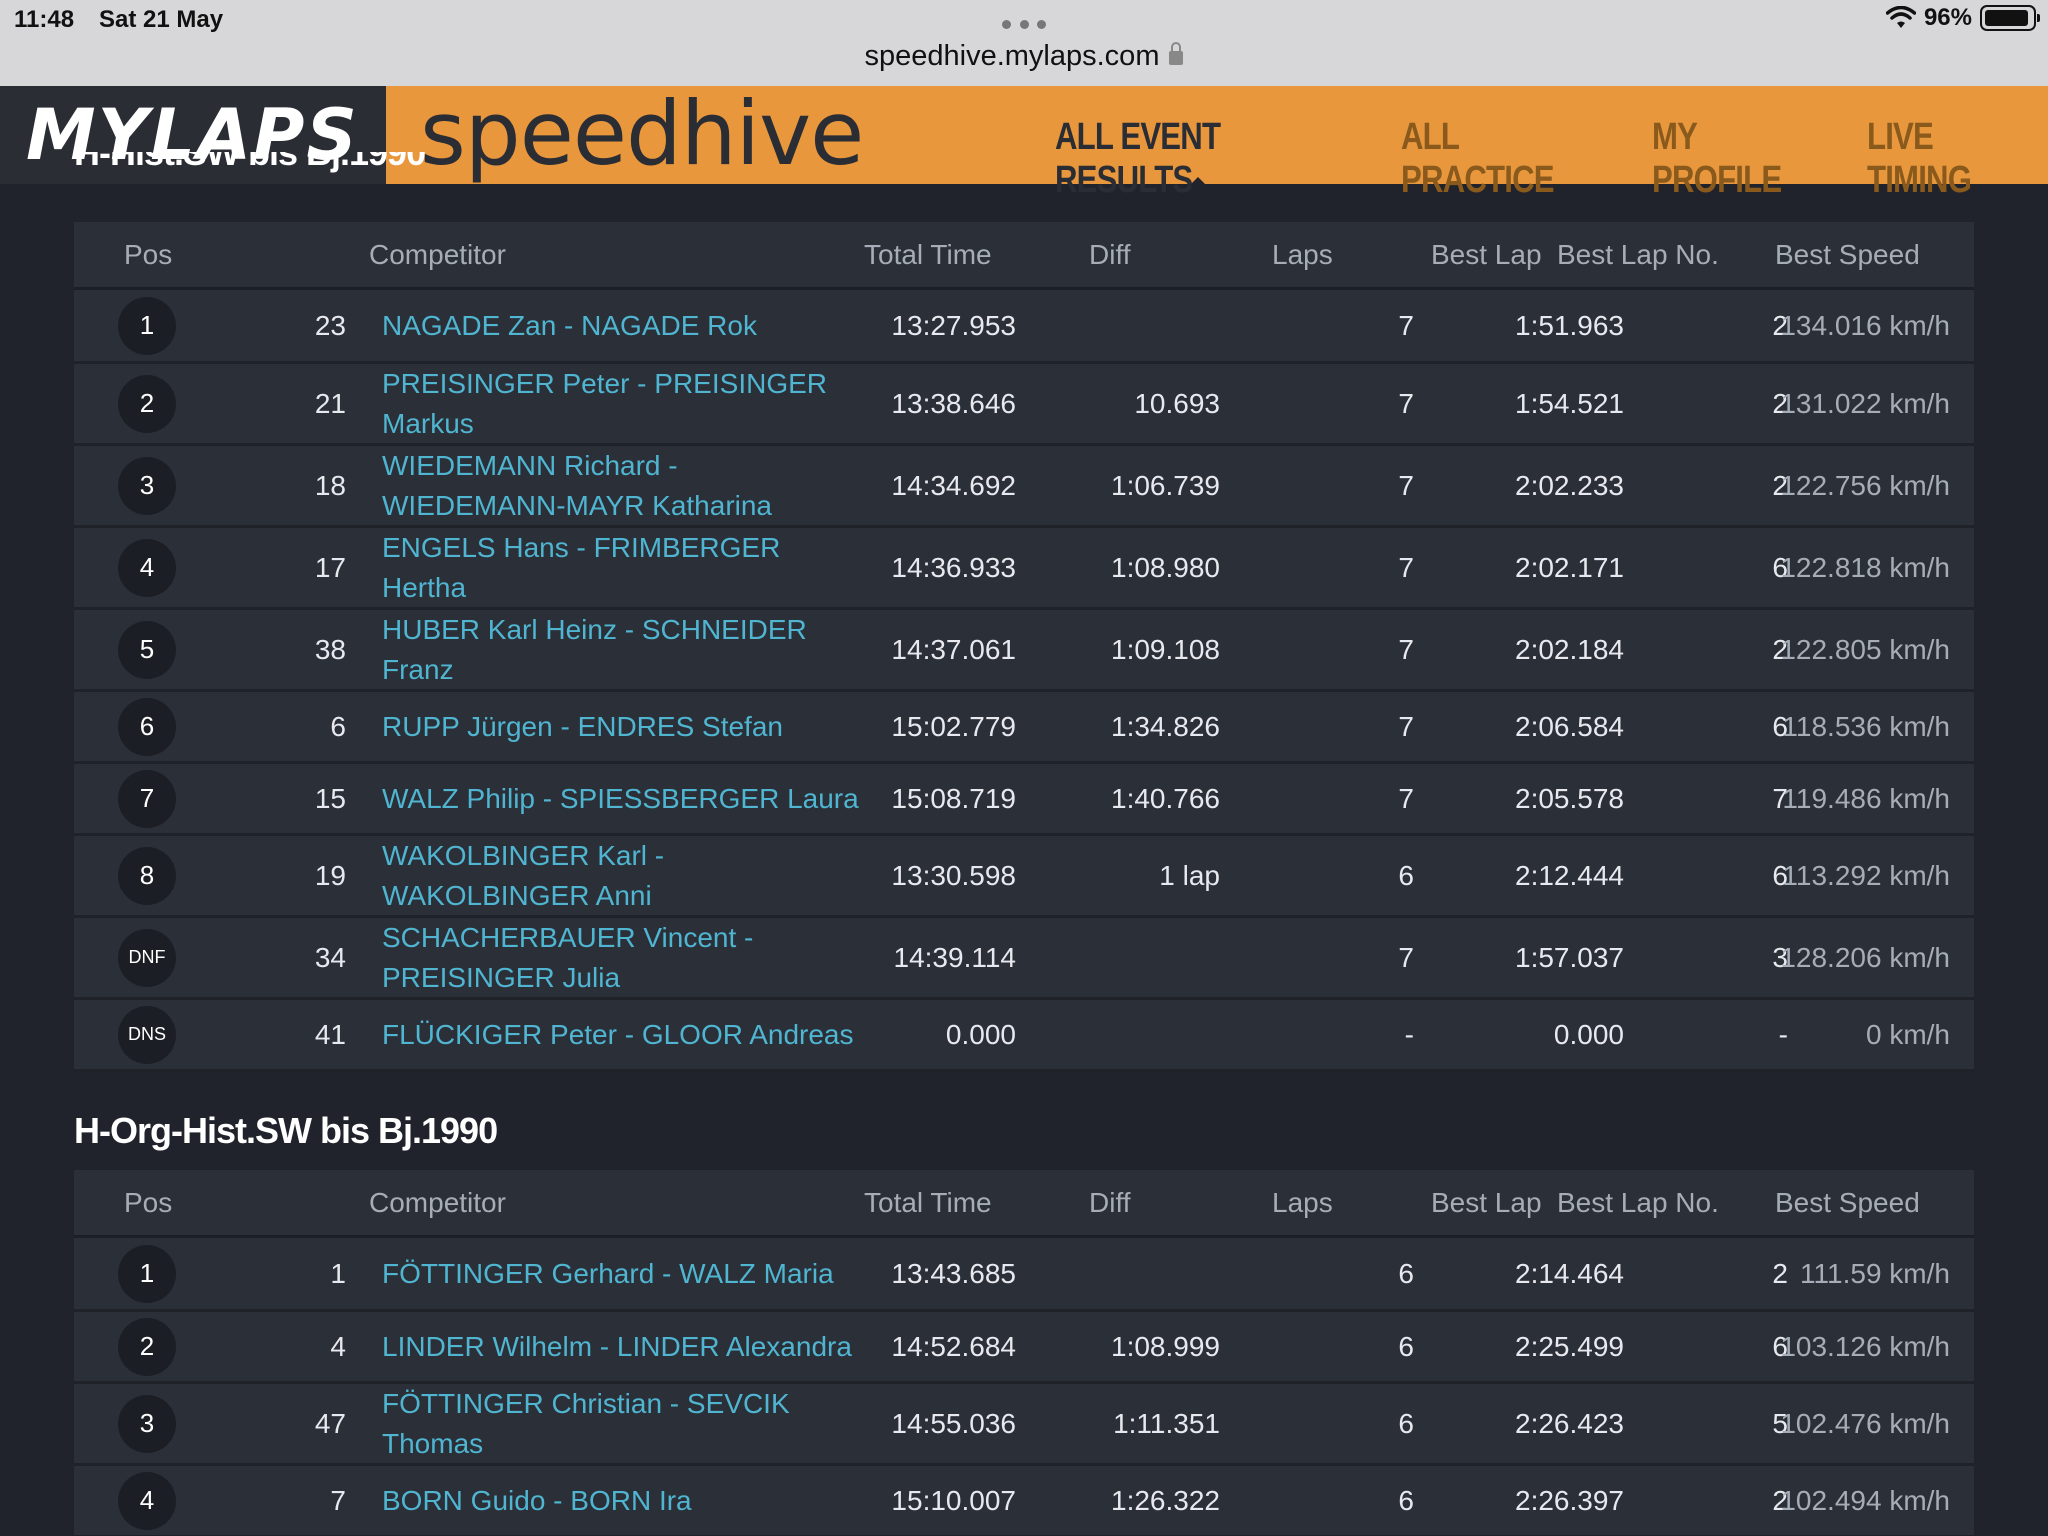  I want to click on address-bar: speedhive.mylaps.com, so click(1024, 56).